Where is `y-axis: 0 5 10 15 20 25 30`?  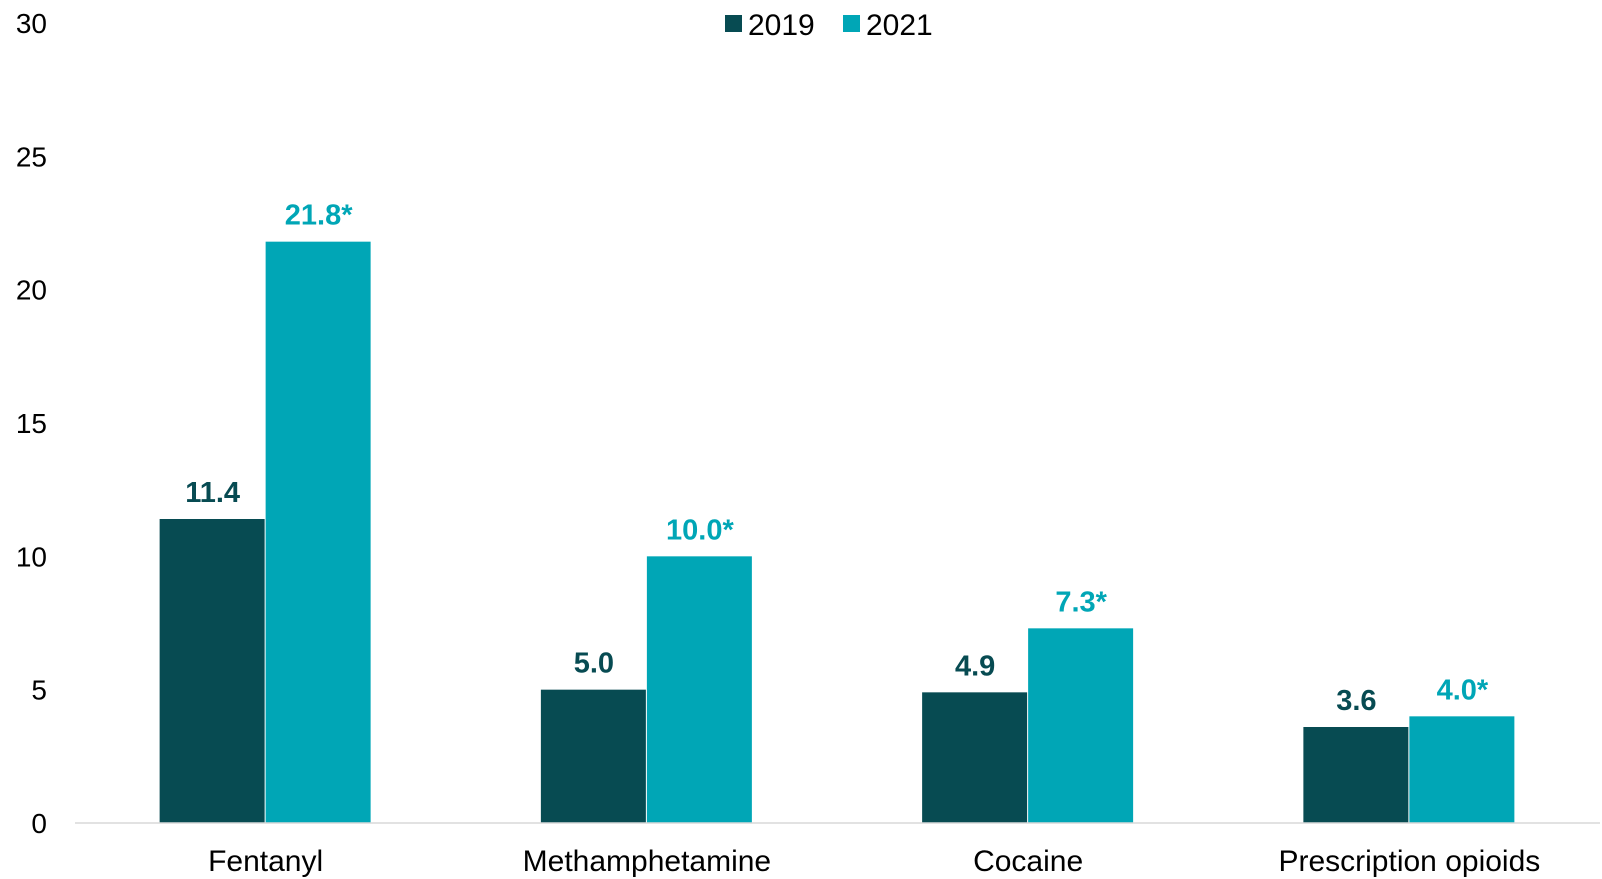
y-axis: 0 5 10 15 20 25 30 is located at coordinates (31, 423).